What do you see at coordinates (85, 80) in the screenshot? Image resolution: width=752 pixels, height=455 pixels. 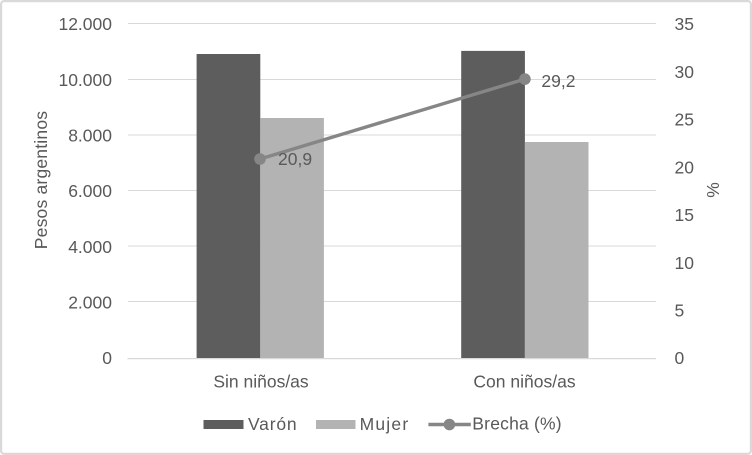 I see `svg-text: 10.000` at bounding box center [85, 80].